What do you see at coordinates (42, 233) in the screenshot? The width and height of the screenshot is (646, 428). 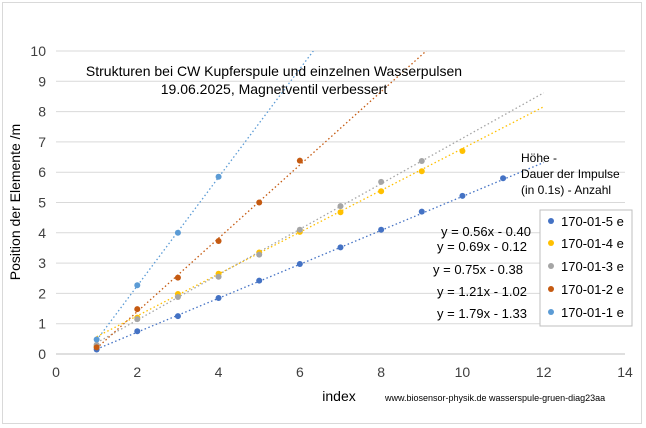 I see `y-tick-label: 4` at bounding box center [42, 233].